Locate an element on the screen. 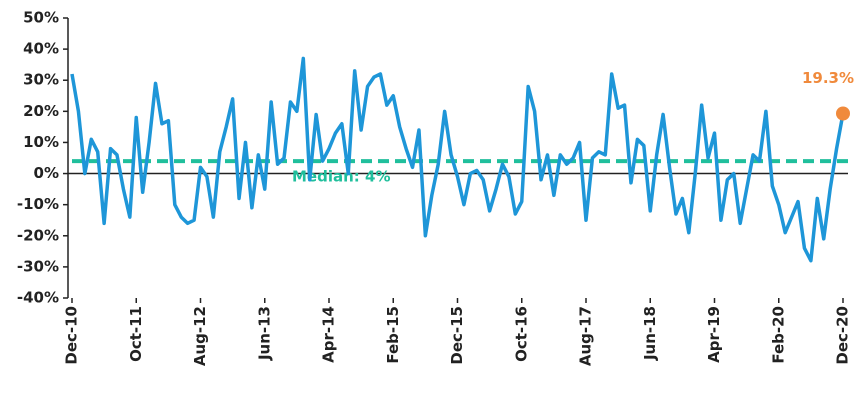 The image size is (860, 405). x-tick-label: Dec-10 is located at coordinates (72, 335).